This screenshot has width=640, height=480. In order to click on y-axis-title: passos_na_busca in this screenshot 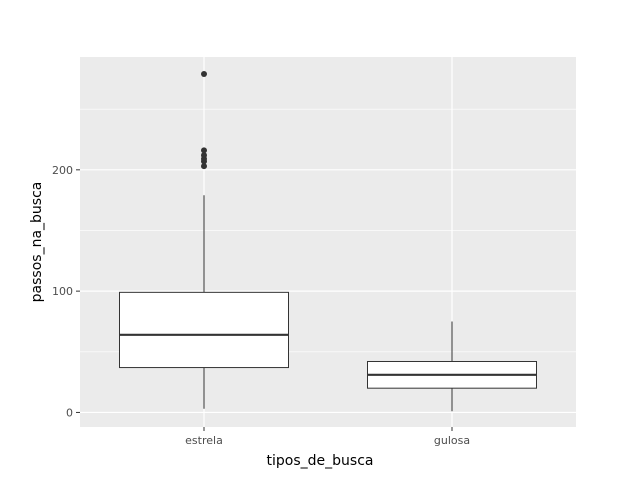, I will do `click(37, 242)`.